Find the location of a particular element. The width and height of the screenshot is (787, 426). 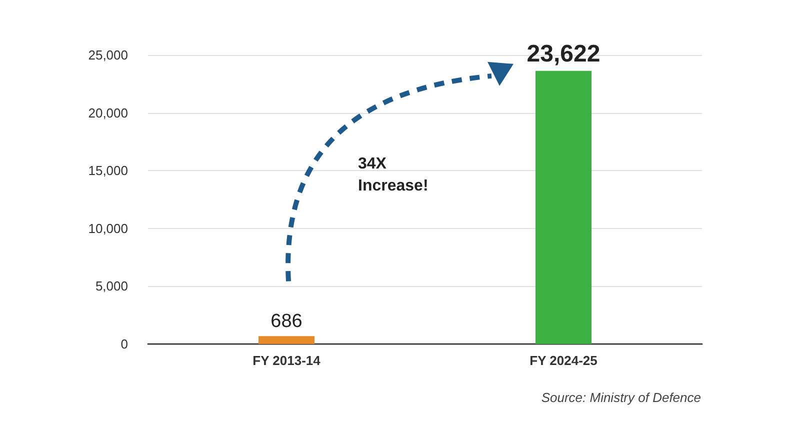

y-tick-label: 25,000 is located at coordinates (108, 55).